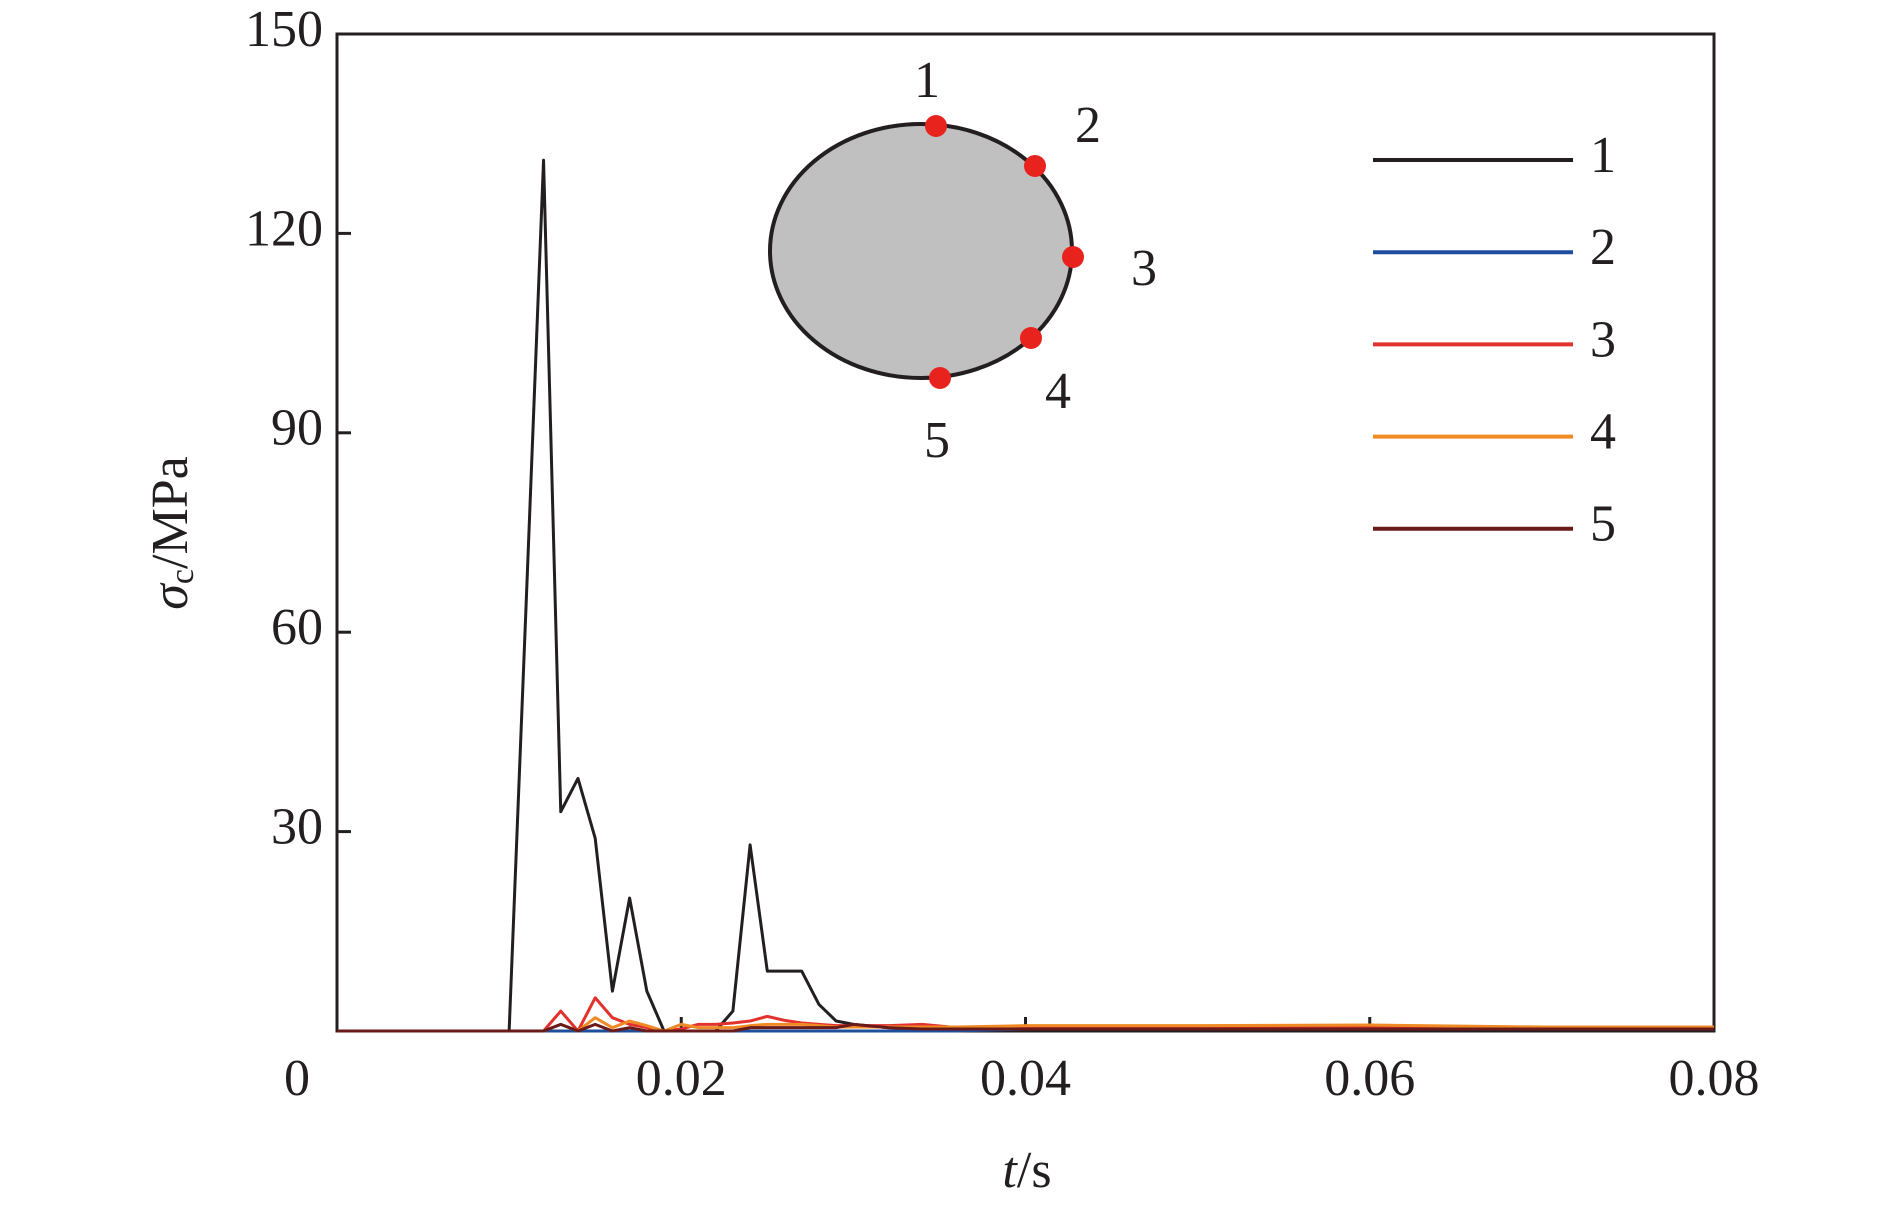 This screenshot has width=1890, height=1213. Describe the element at coordinates (284, 29) in the screenshot. I see `y-tick-label: 150` at that location.